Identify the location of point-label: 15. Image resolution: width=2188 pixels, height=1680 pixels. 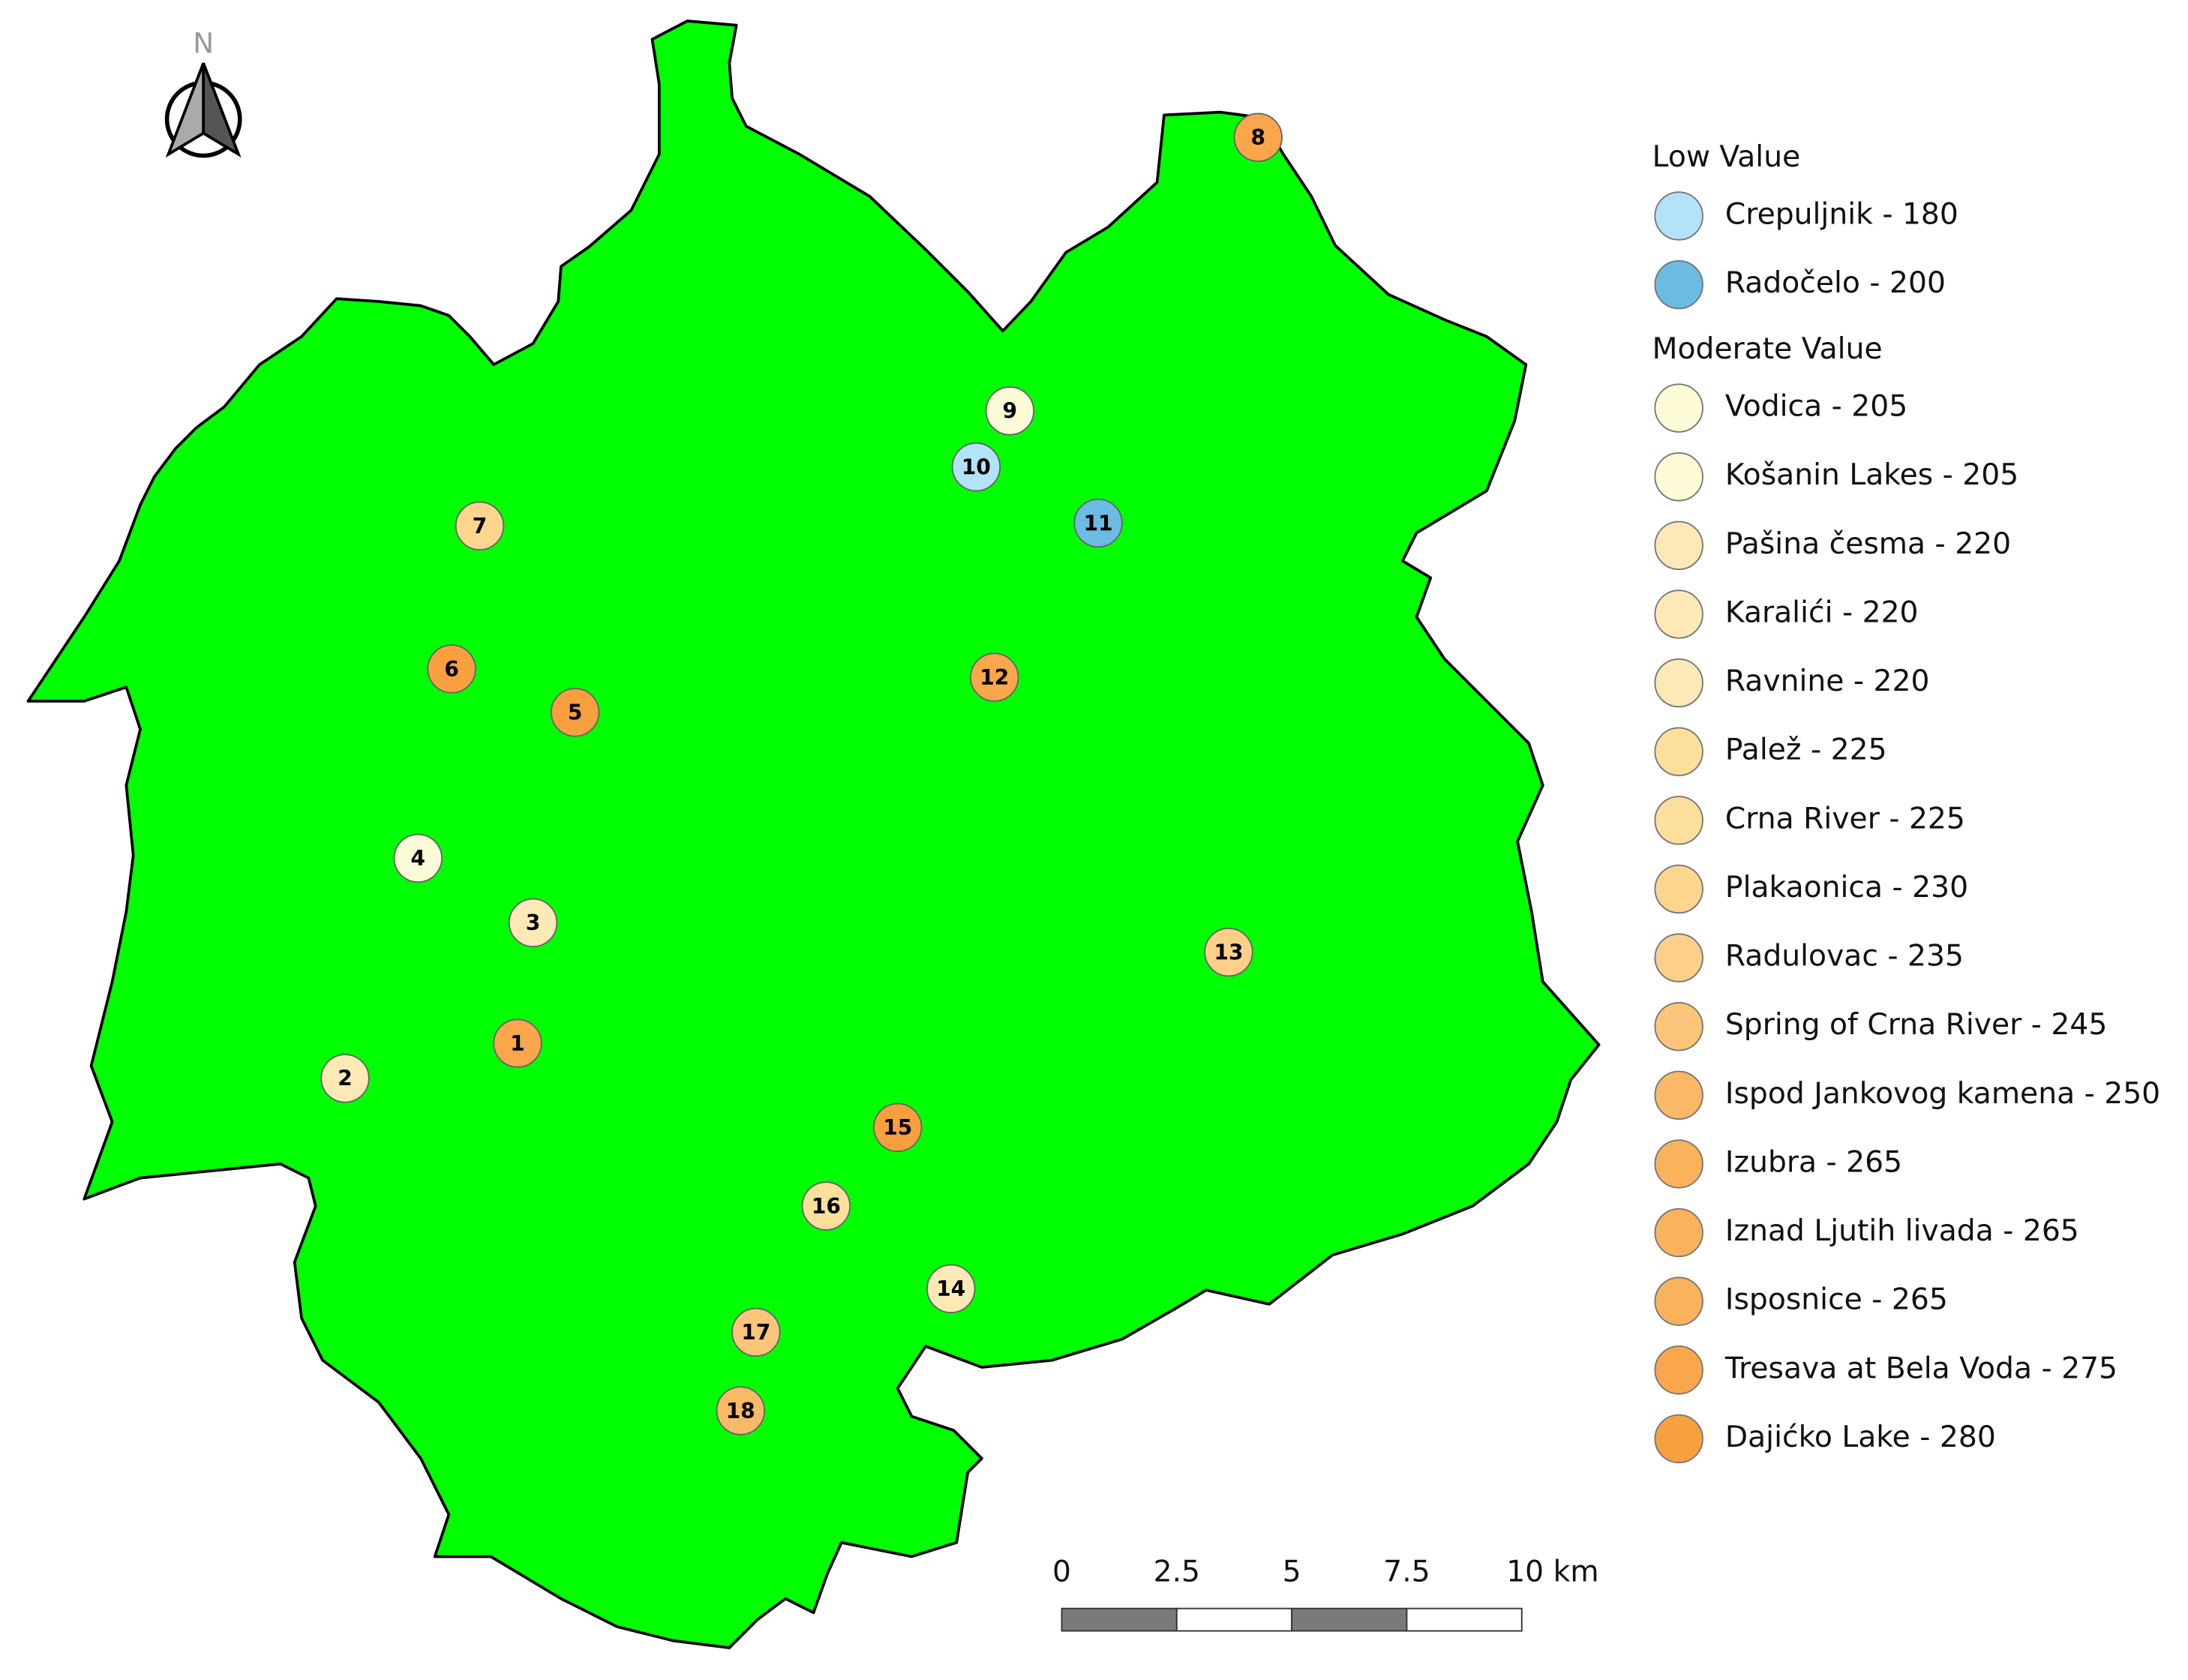
(897, 1127).